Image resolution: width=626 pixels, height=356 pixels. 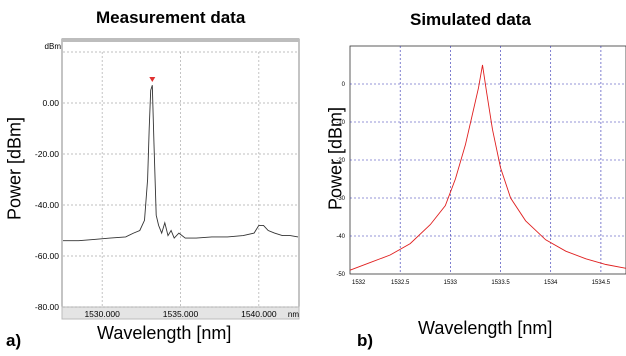 What do you see at coordinates (181, 314) in the screenshot?
I see `chart-a-xtick-1: 1535.000` at bounding box center [181, 314].